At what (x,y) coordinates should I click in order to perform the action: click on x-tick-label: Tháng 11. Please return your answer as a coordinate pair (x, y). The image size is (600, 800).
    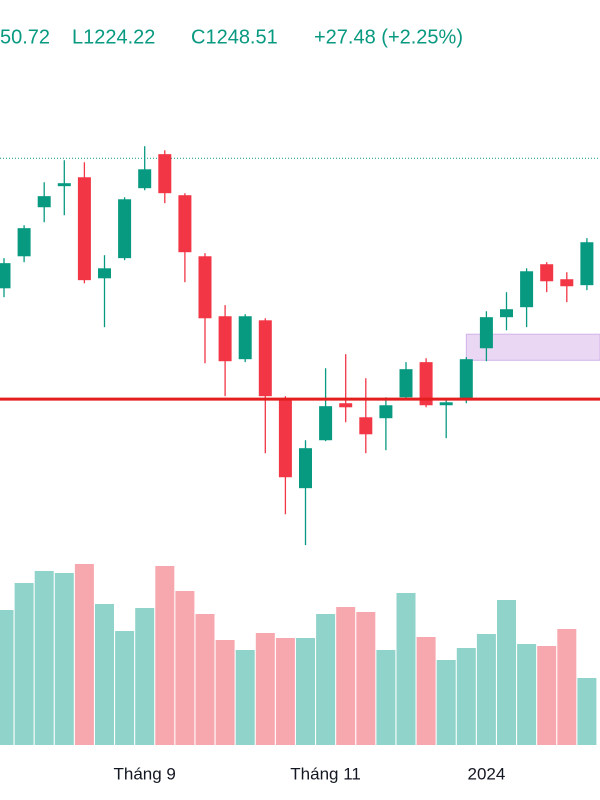
    Looking at the image, I should click on (325, 773).